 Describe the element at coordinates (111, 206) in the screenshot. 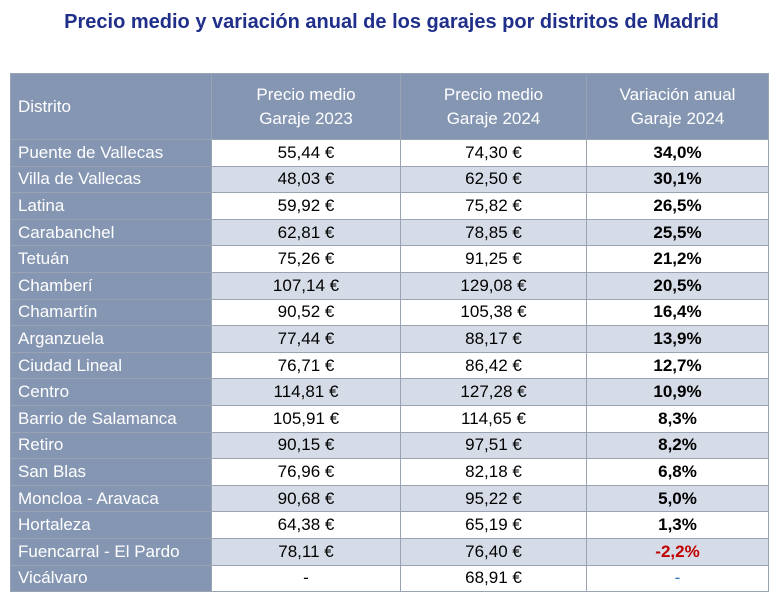

I see `cell-distrito: Latina` at that location.